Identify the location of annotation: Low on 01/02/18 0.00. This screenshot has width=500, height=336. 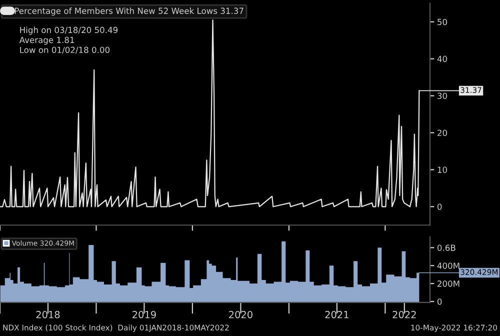
(65, 50).